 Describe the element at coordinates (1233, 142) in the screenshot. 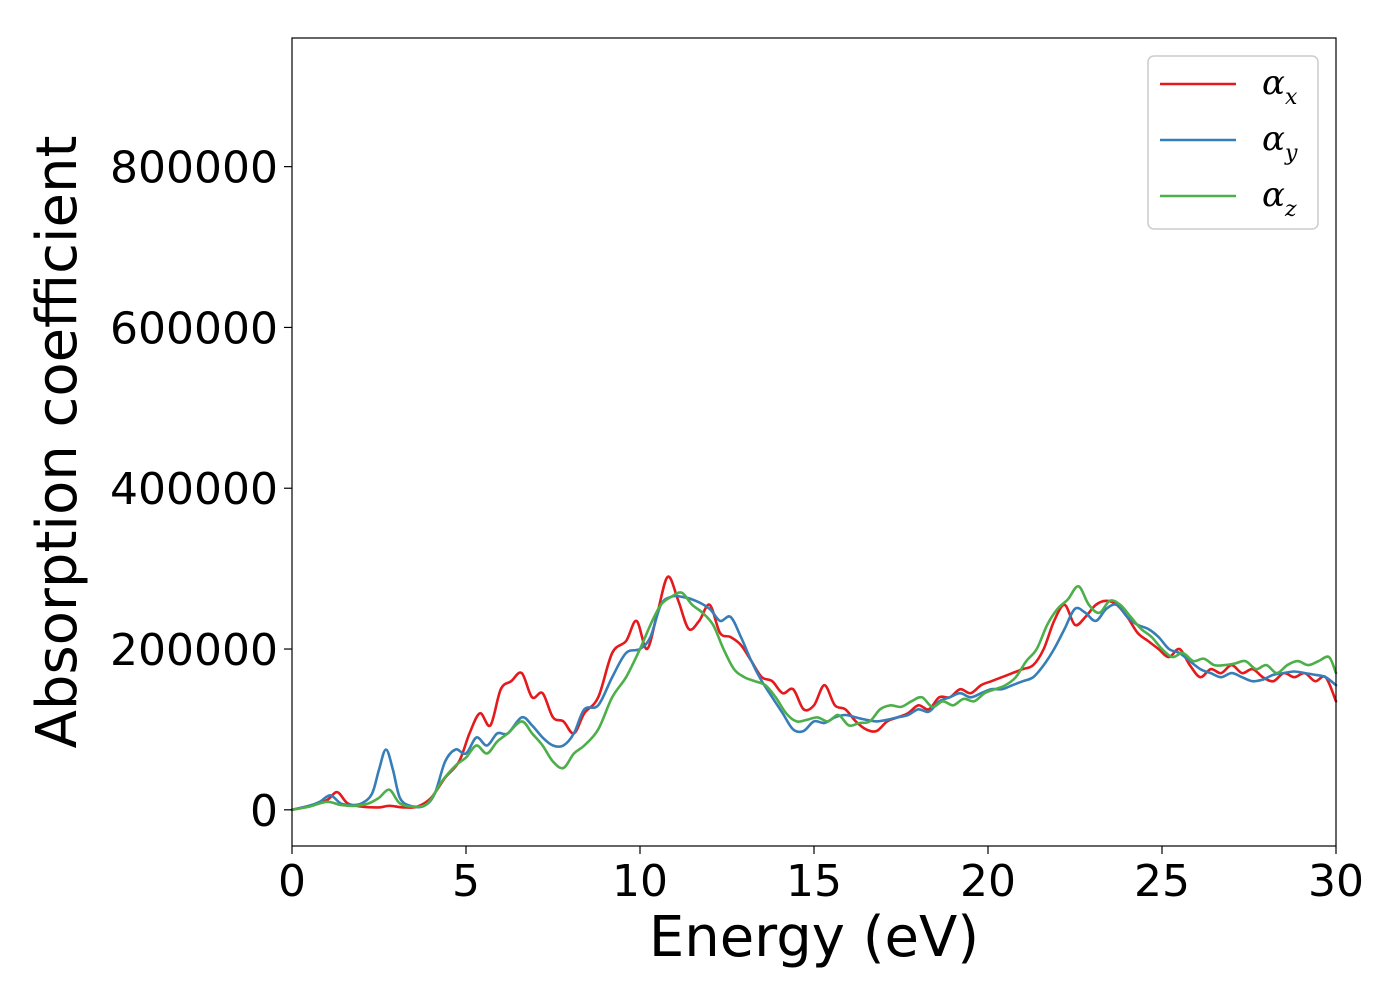

I see `legend-frame` at that location.